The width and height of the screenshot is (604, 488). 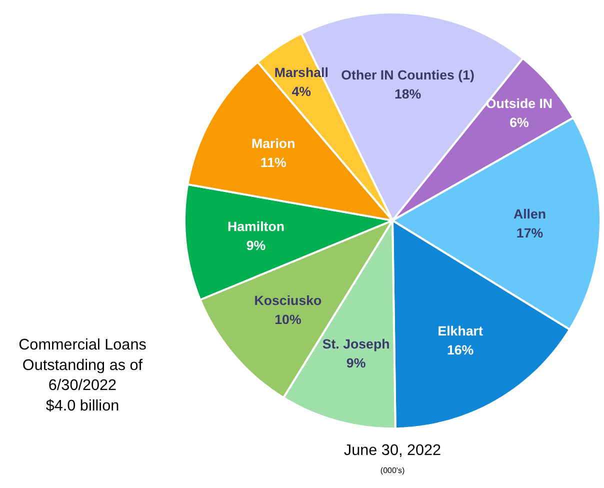 What do you see at coordinates (302, 91) in the screenshot?
I see `data-label: 4%` at bounding box center [302, 91].